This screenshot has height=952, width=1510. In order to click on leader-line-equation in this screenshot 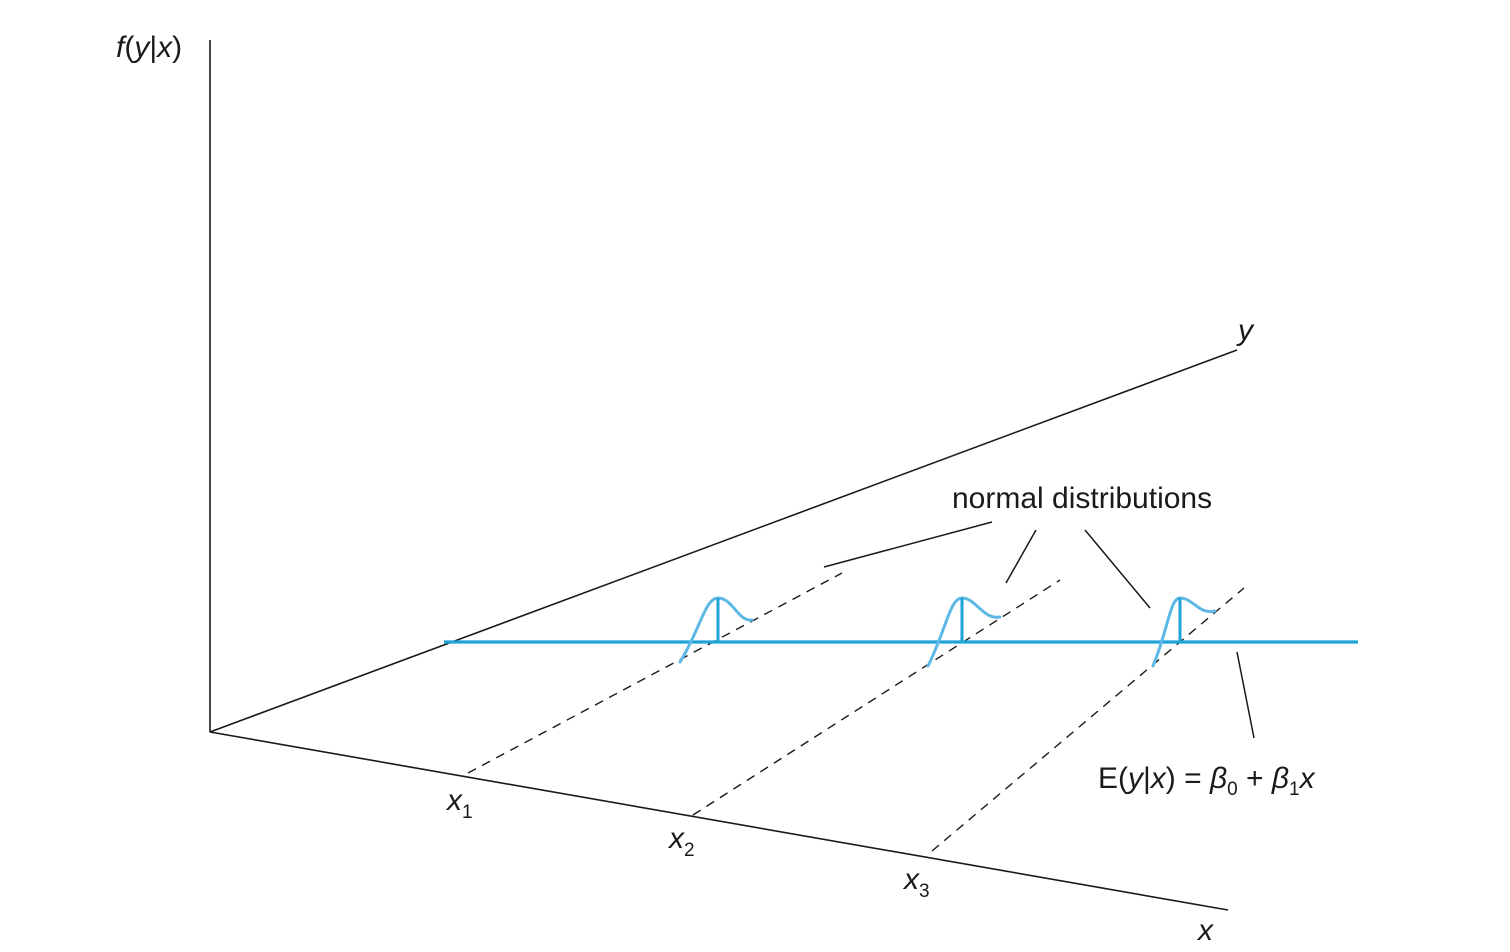, I will do `click(1245, 695)`.